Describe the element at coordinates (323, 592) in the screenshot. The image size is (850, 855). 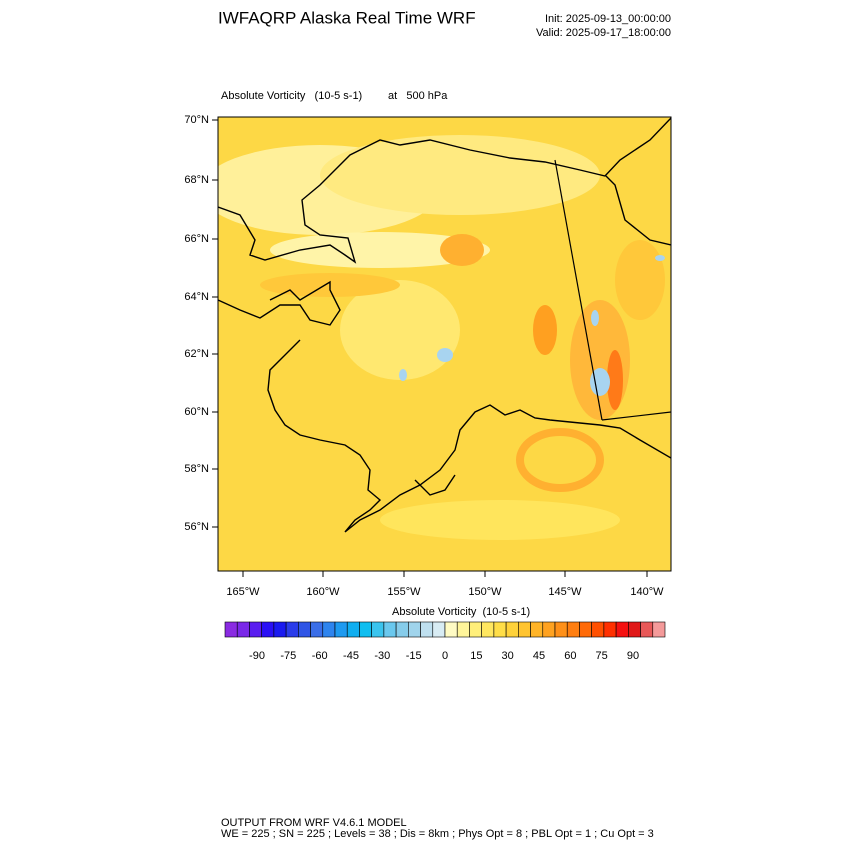
I see `lon-label: 160°W` at that location.